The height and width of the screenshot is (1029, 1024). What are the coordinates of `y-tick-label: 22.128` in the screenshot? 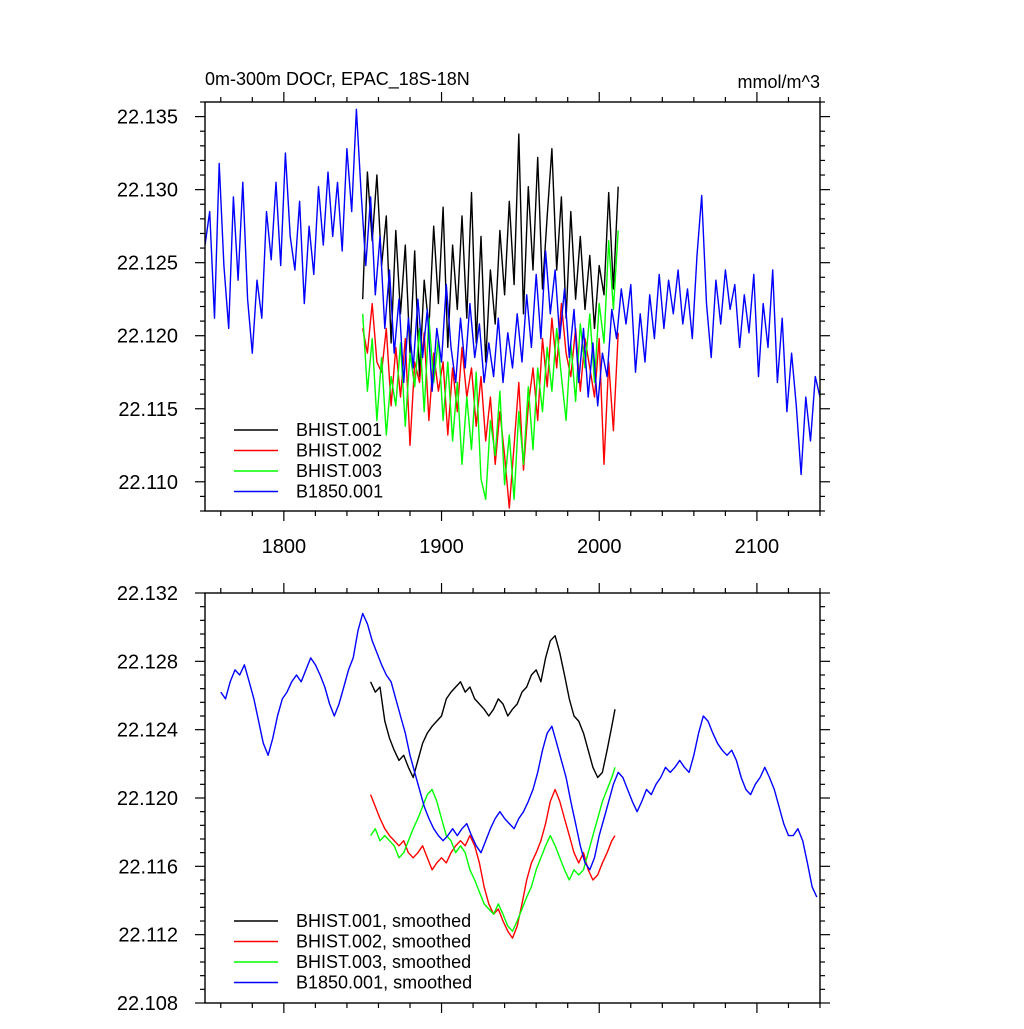 It's located at (147, 662).